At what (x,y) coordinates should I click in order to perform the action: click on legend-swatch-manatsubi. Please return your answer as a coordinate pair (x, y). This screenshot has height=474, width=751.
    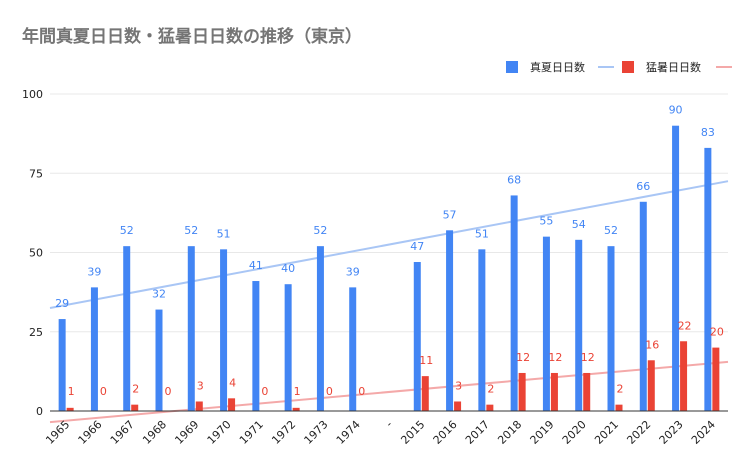
    Looking at the image, I should click on (512, 67).